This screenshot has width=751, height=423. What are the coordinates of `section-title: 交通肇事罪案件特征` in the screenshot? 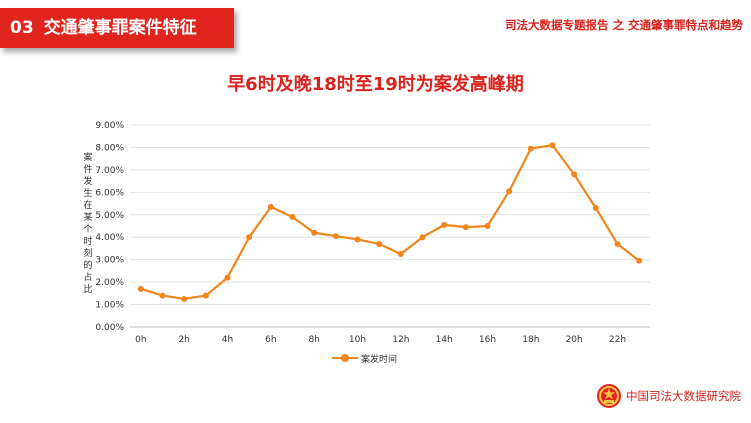 It's located at (120, 28).